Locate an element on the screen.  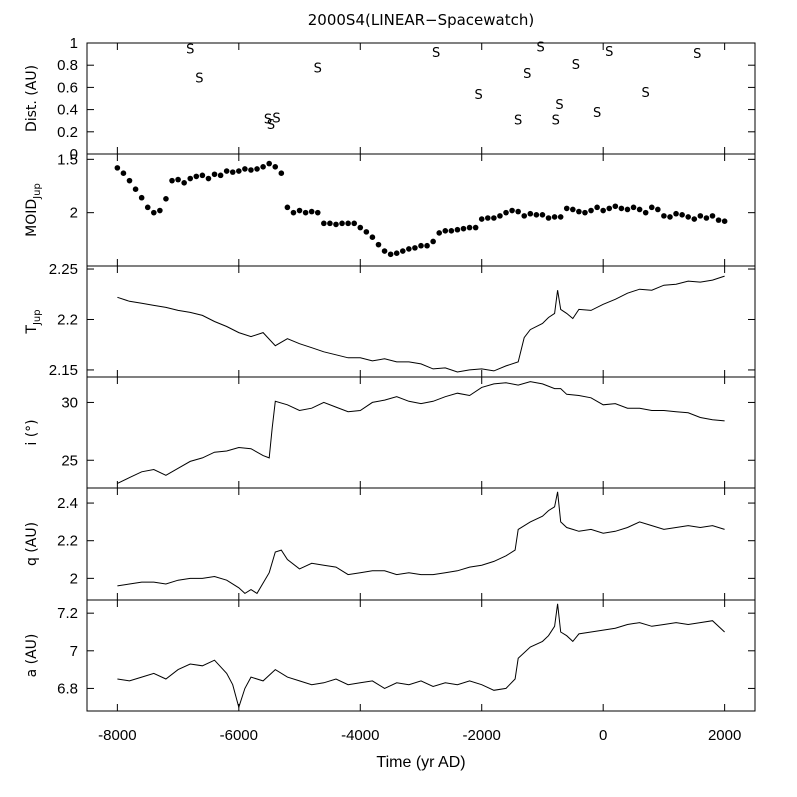
panel-moid: 1.5 2 MOIDJup is located at coordinates (390, 209).